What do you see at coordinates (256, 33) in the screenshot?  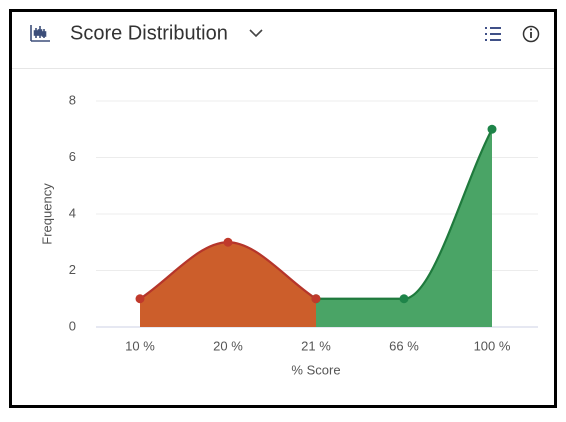 I see `title-dropdown` at bounding box center [256, 33].